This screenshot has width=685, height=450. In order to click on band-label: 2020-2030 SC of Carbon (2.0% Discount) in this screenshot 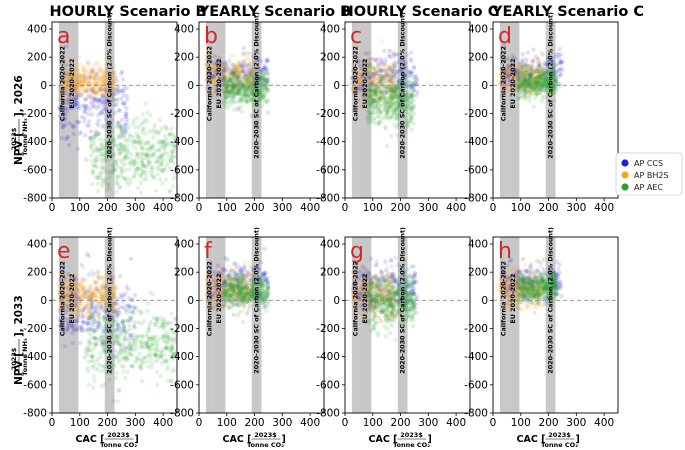, I will do `click(551, 85)`.